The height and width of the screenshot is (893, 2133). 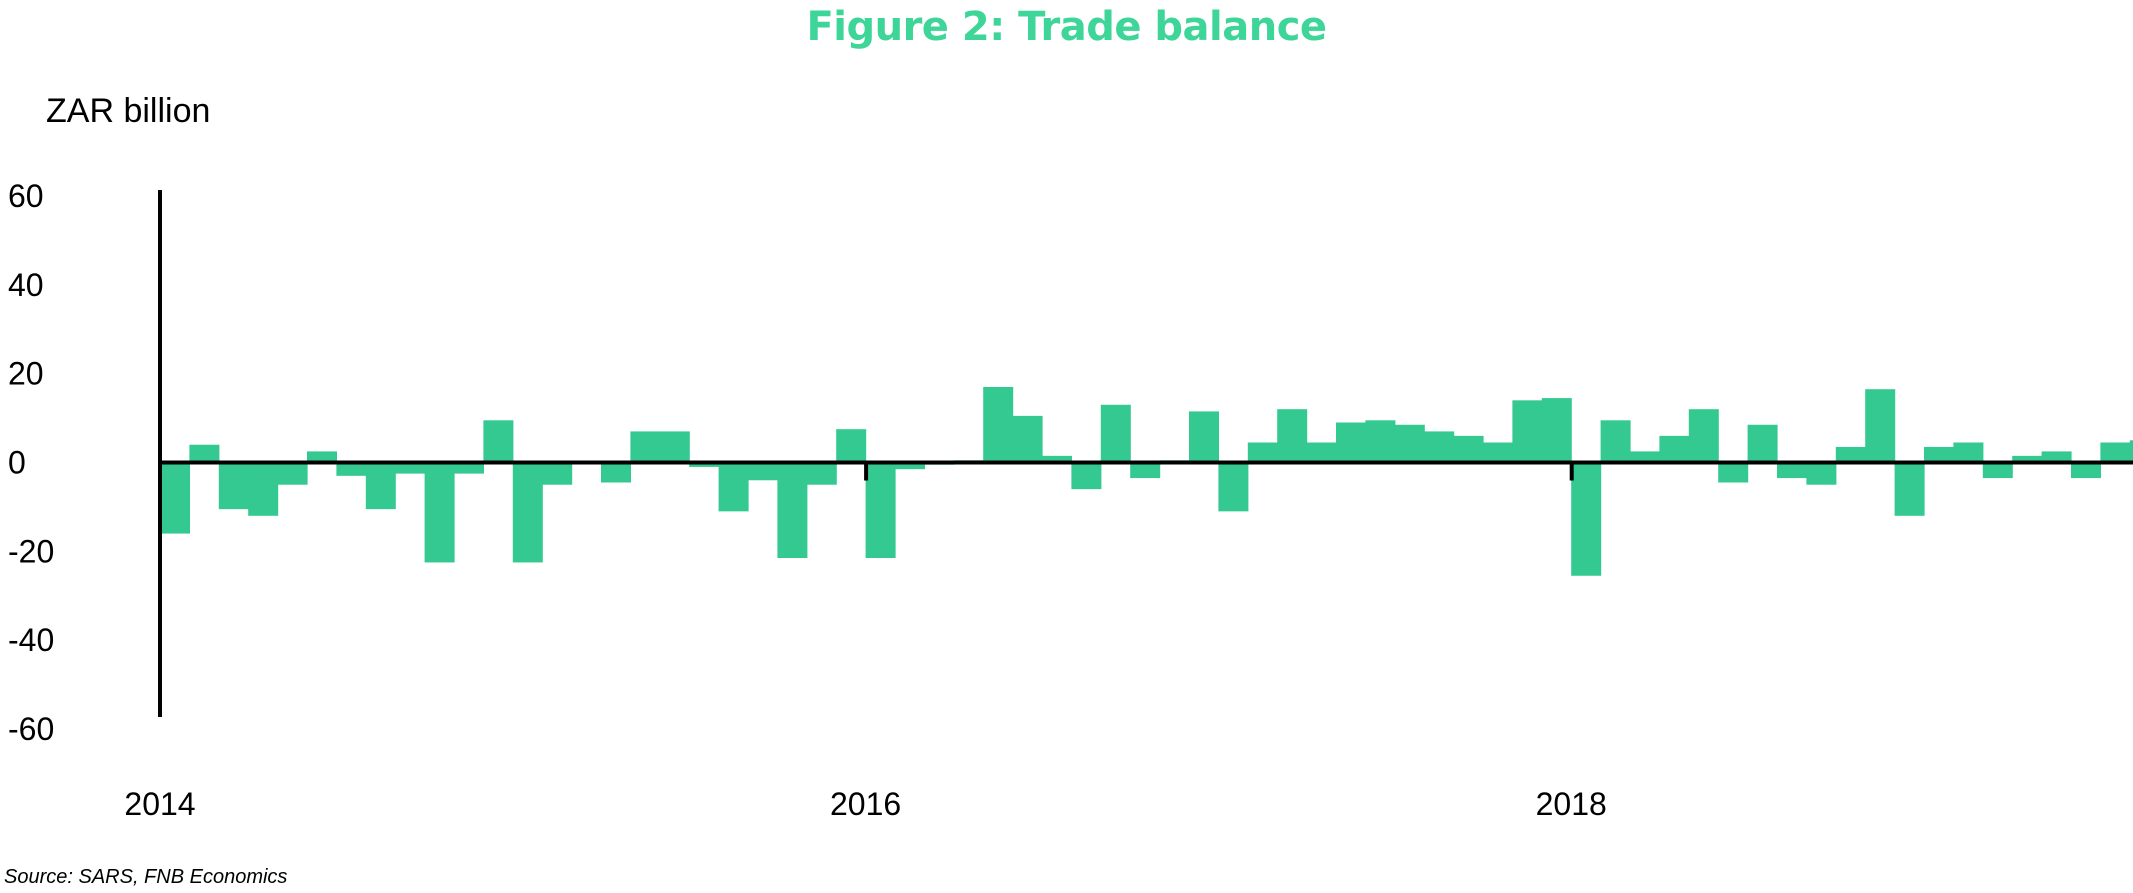 What do you see at coordinates (159, 804) in the screenshot?
I see `x-tick-label: 2014` at bounding box center [159, 804].